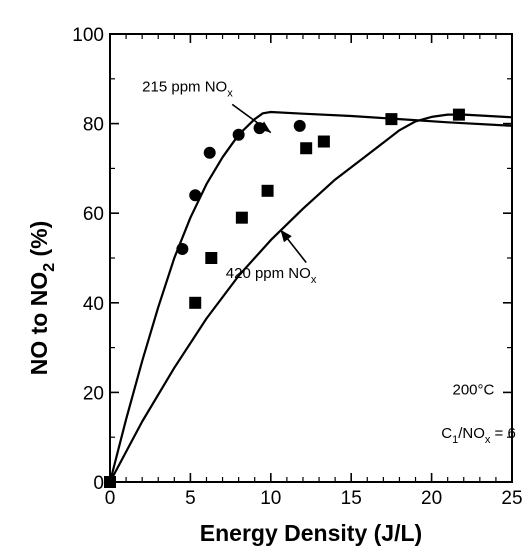 Image resolution: width=528 pixels, height=552 pixels. What do you see at coordinates (39, 324) in the screenshot?
I see `y-axis-title-part: NO to NO` at bounding box center [39, 324].